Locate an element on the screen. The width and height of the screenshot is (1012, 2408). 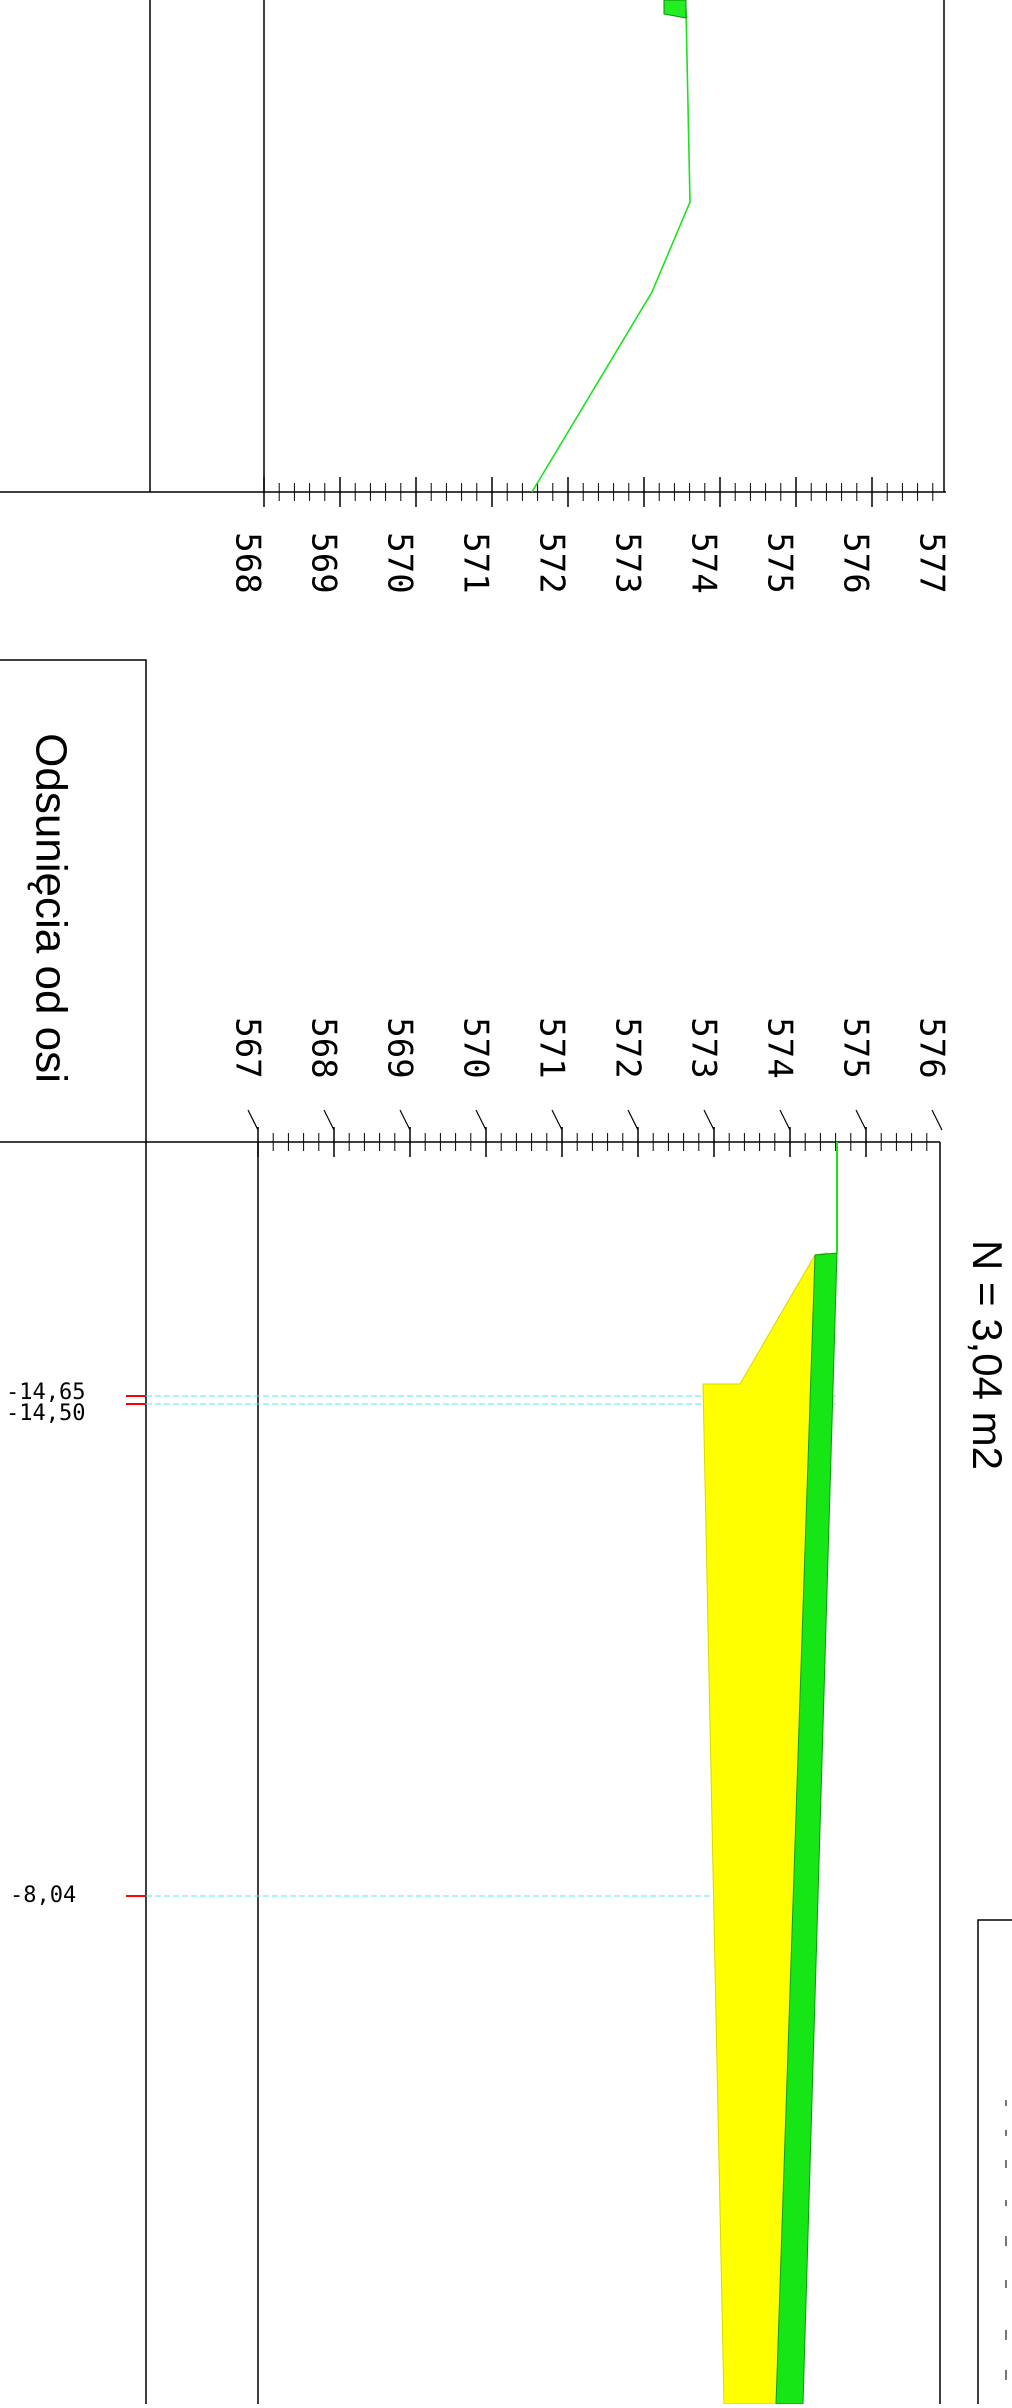
lower-elevation-label: 570 is located at coordinates (476, 1047).